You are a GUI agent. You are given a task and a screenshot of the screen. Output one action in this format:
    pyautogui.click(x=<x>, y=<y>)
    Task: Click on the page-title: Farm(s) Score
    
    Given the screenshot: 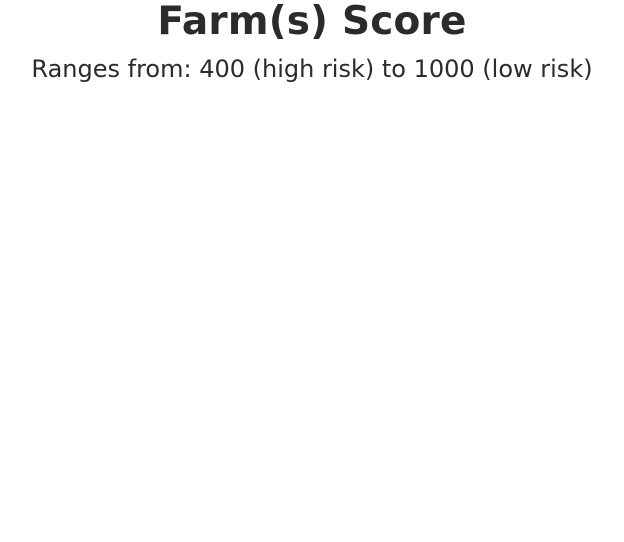 What is the action you would take?
    pyautogui.click(x=312, y=22)
    